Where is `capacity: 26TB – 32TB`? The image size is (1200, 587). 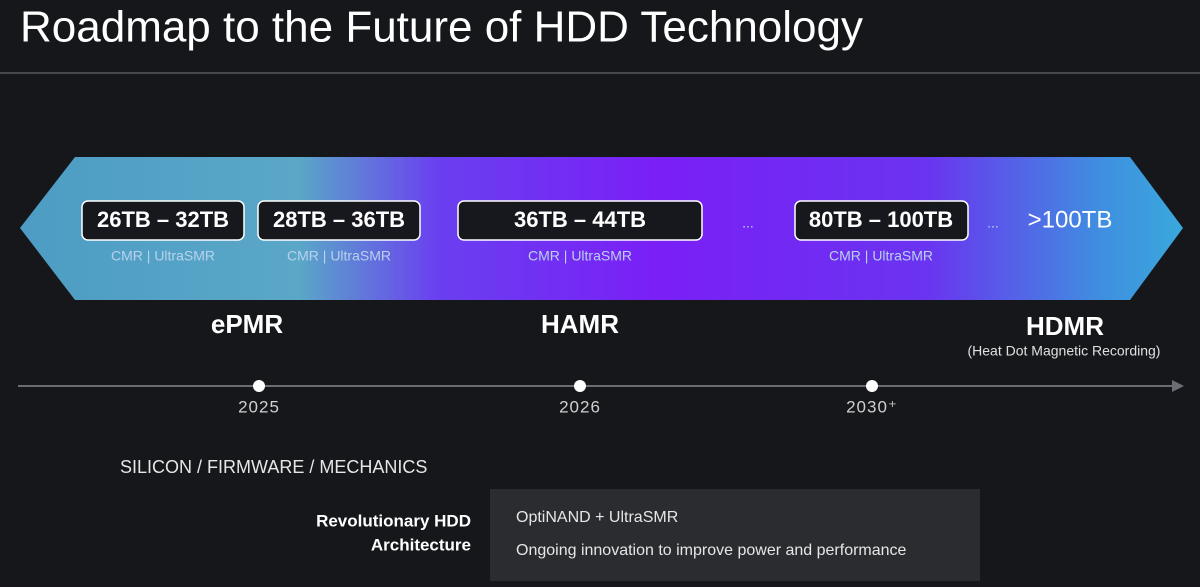 capacity: 26TB – 32TB is located at coordinates (163, 219).